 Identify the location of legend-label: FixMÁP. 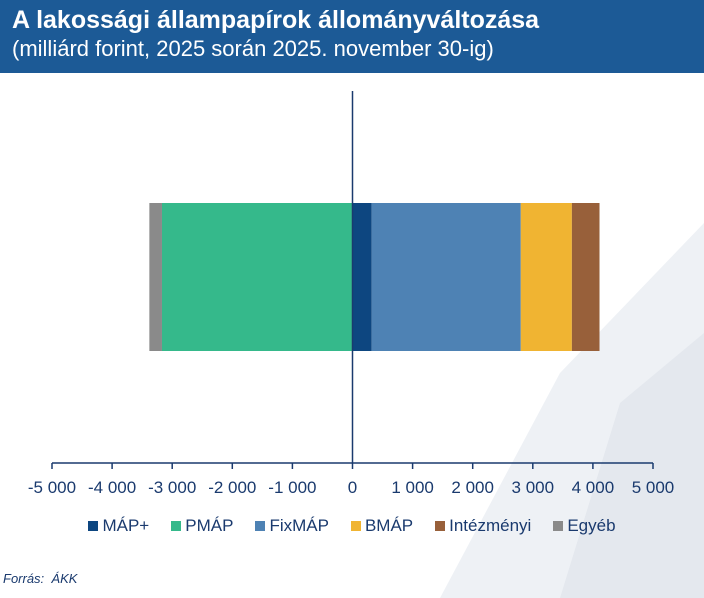
(299, 525).